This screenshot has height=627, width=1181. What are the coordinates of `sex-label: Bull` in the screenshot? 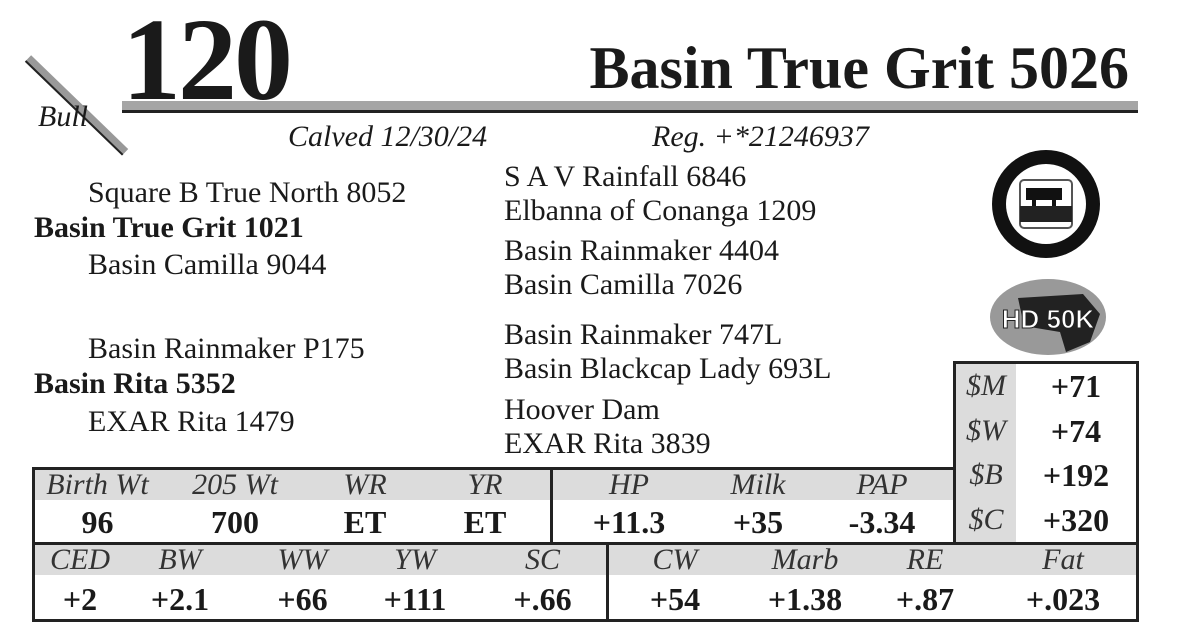 It's located at (63, 116).